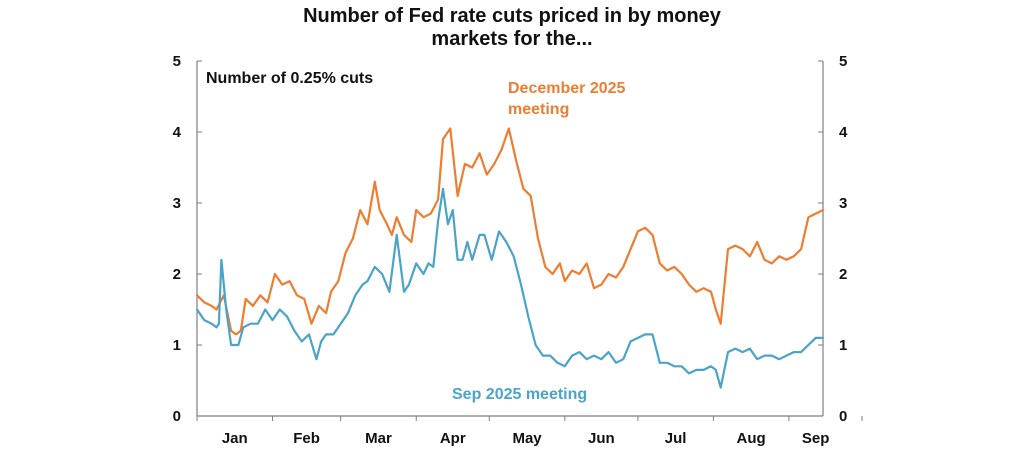 This screenshot has width=1024, height=453. What do you see at coordinates (289, 78) in the screenshot?
I see `y-axis-label: Number of 0.25% cuts` at bounding box center [289, 78].